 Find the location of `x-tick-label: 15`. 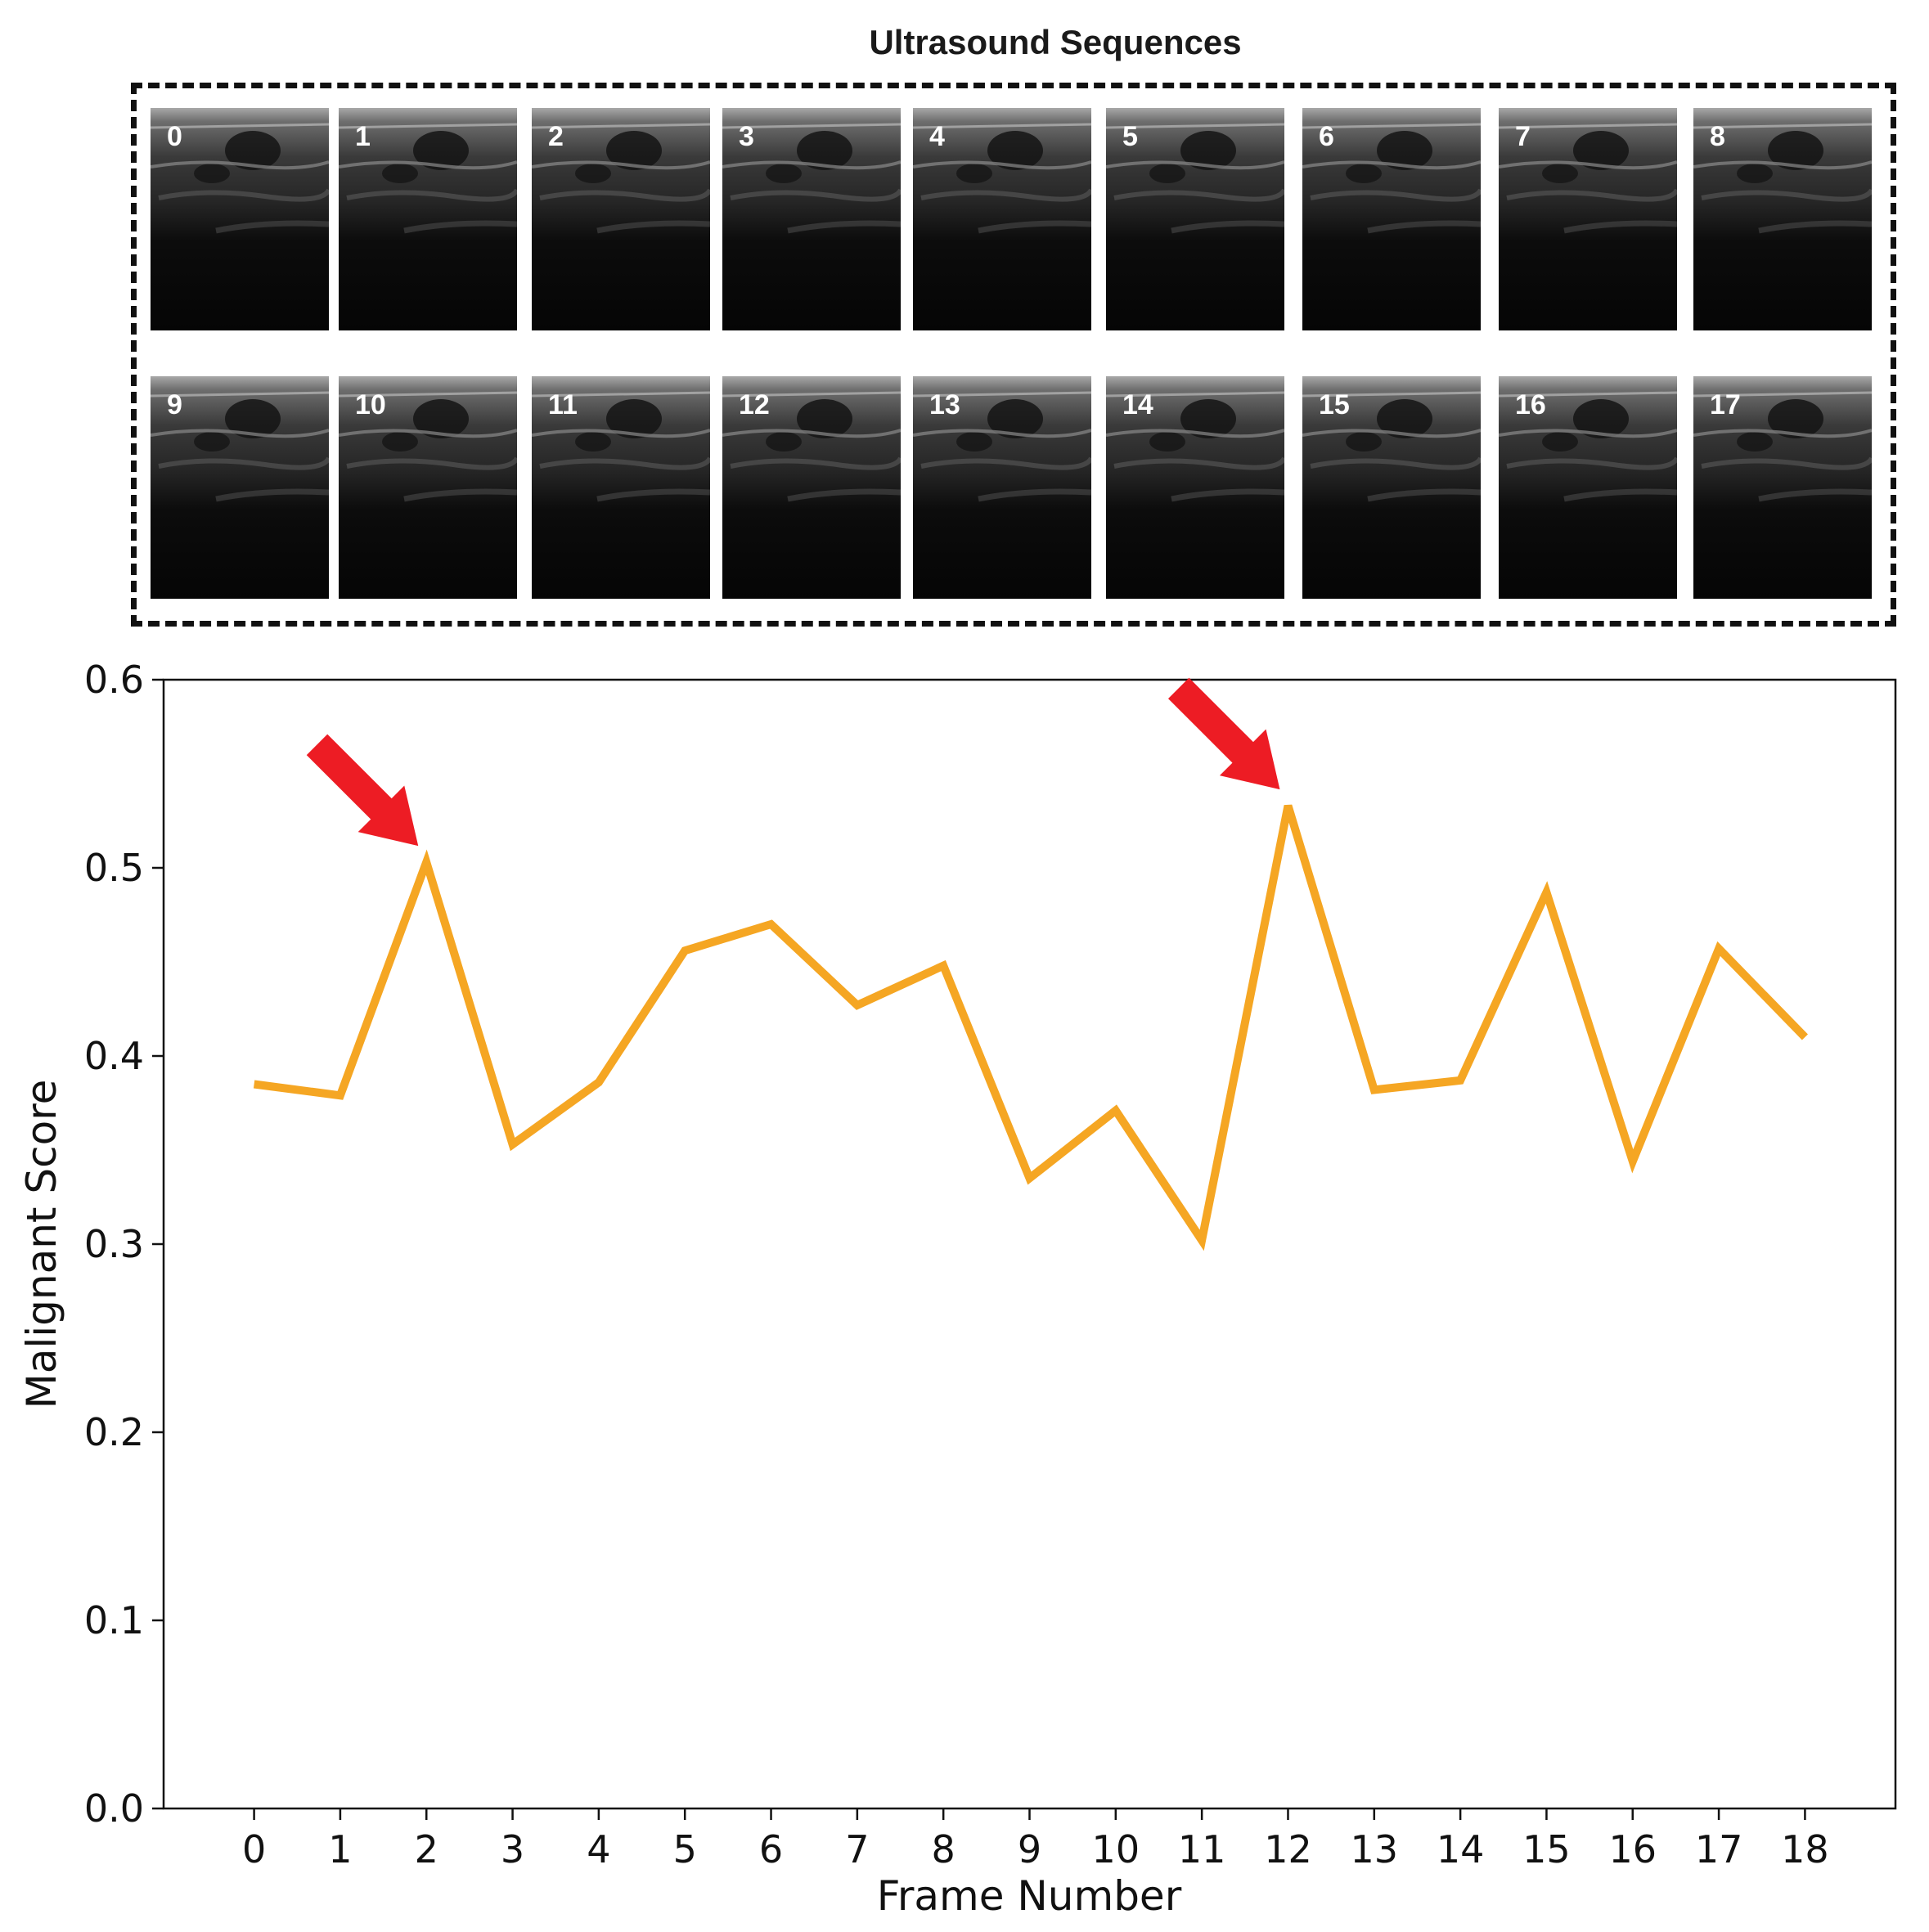

x-tick-label: 15 is located at coordinates (1546, 1849).